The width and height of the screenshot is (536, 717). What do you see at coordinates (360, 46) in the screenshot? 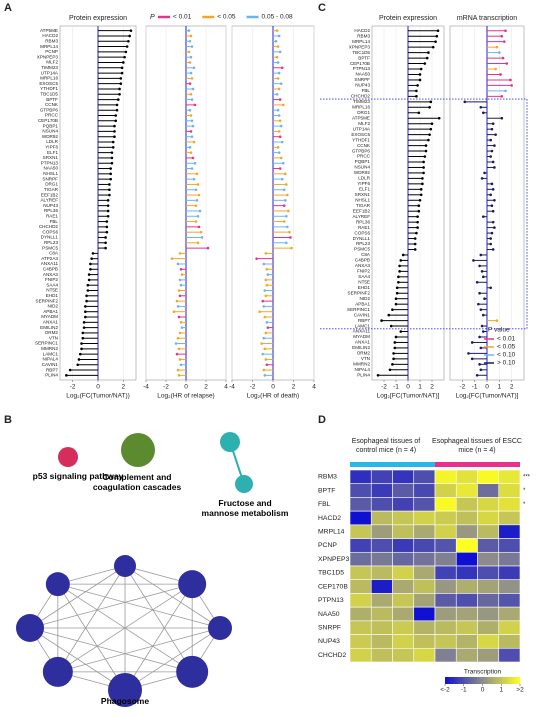
I see `row-label: XPNPEP3` at bounding box center [360, 46].